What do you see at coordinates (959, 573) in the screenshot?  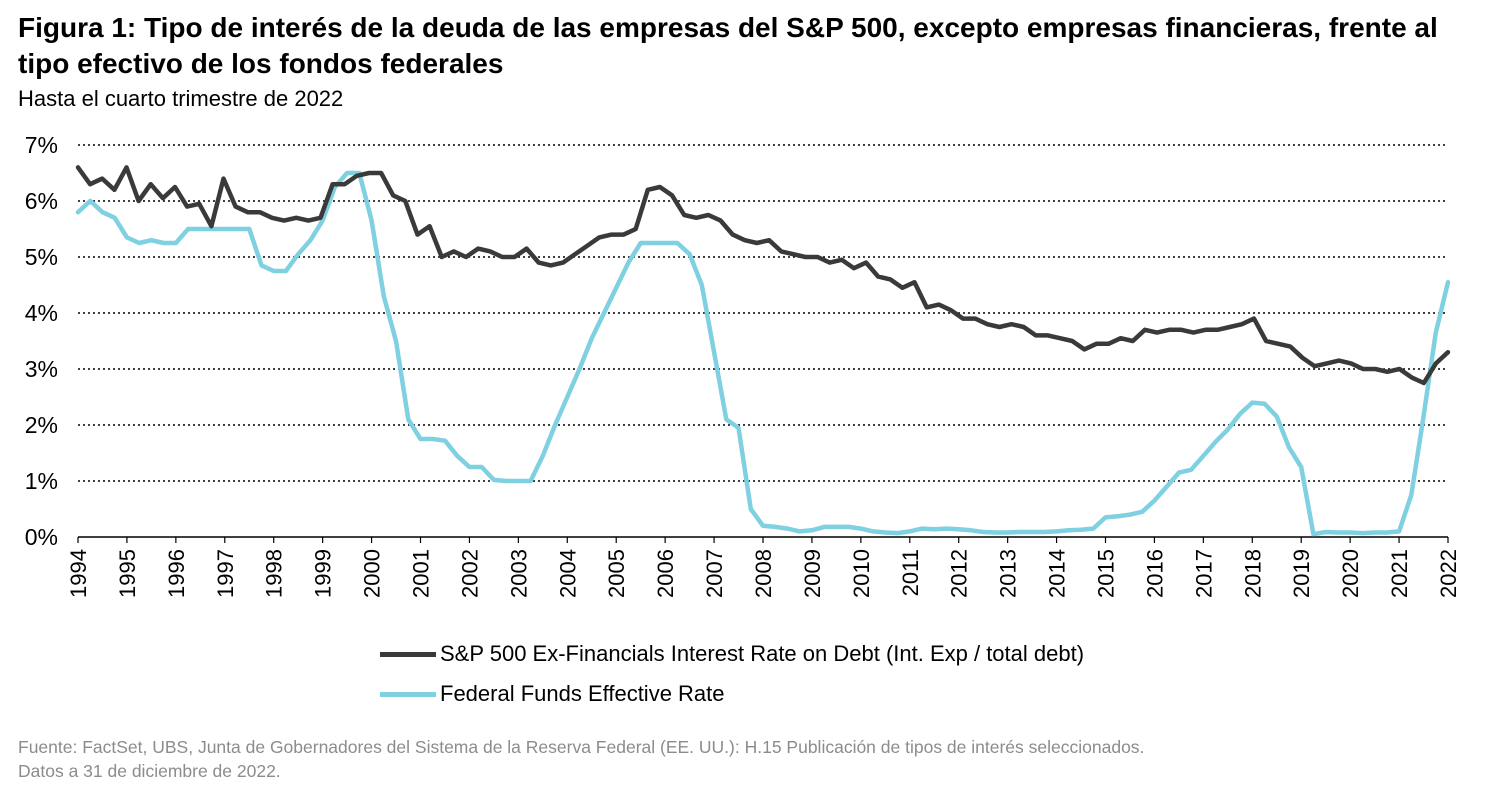 I see `x-tick-label: 2012` at bounding box center [959, 573].